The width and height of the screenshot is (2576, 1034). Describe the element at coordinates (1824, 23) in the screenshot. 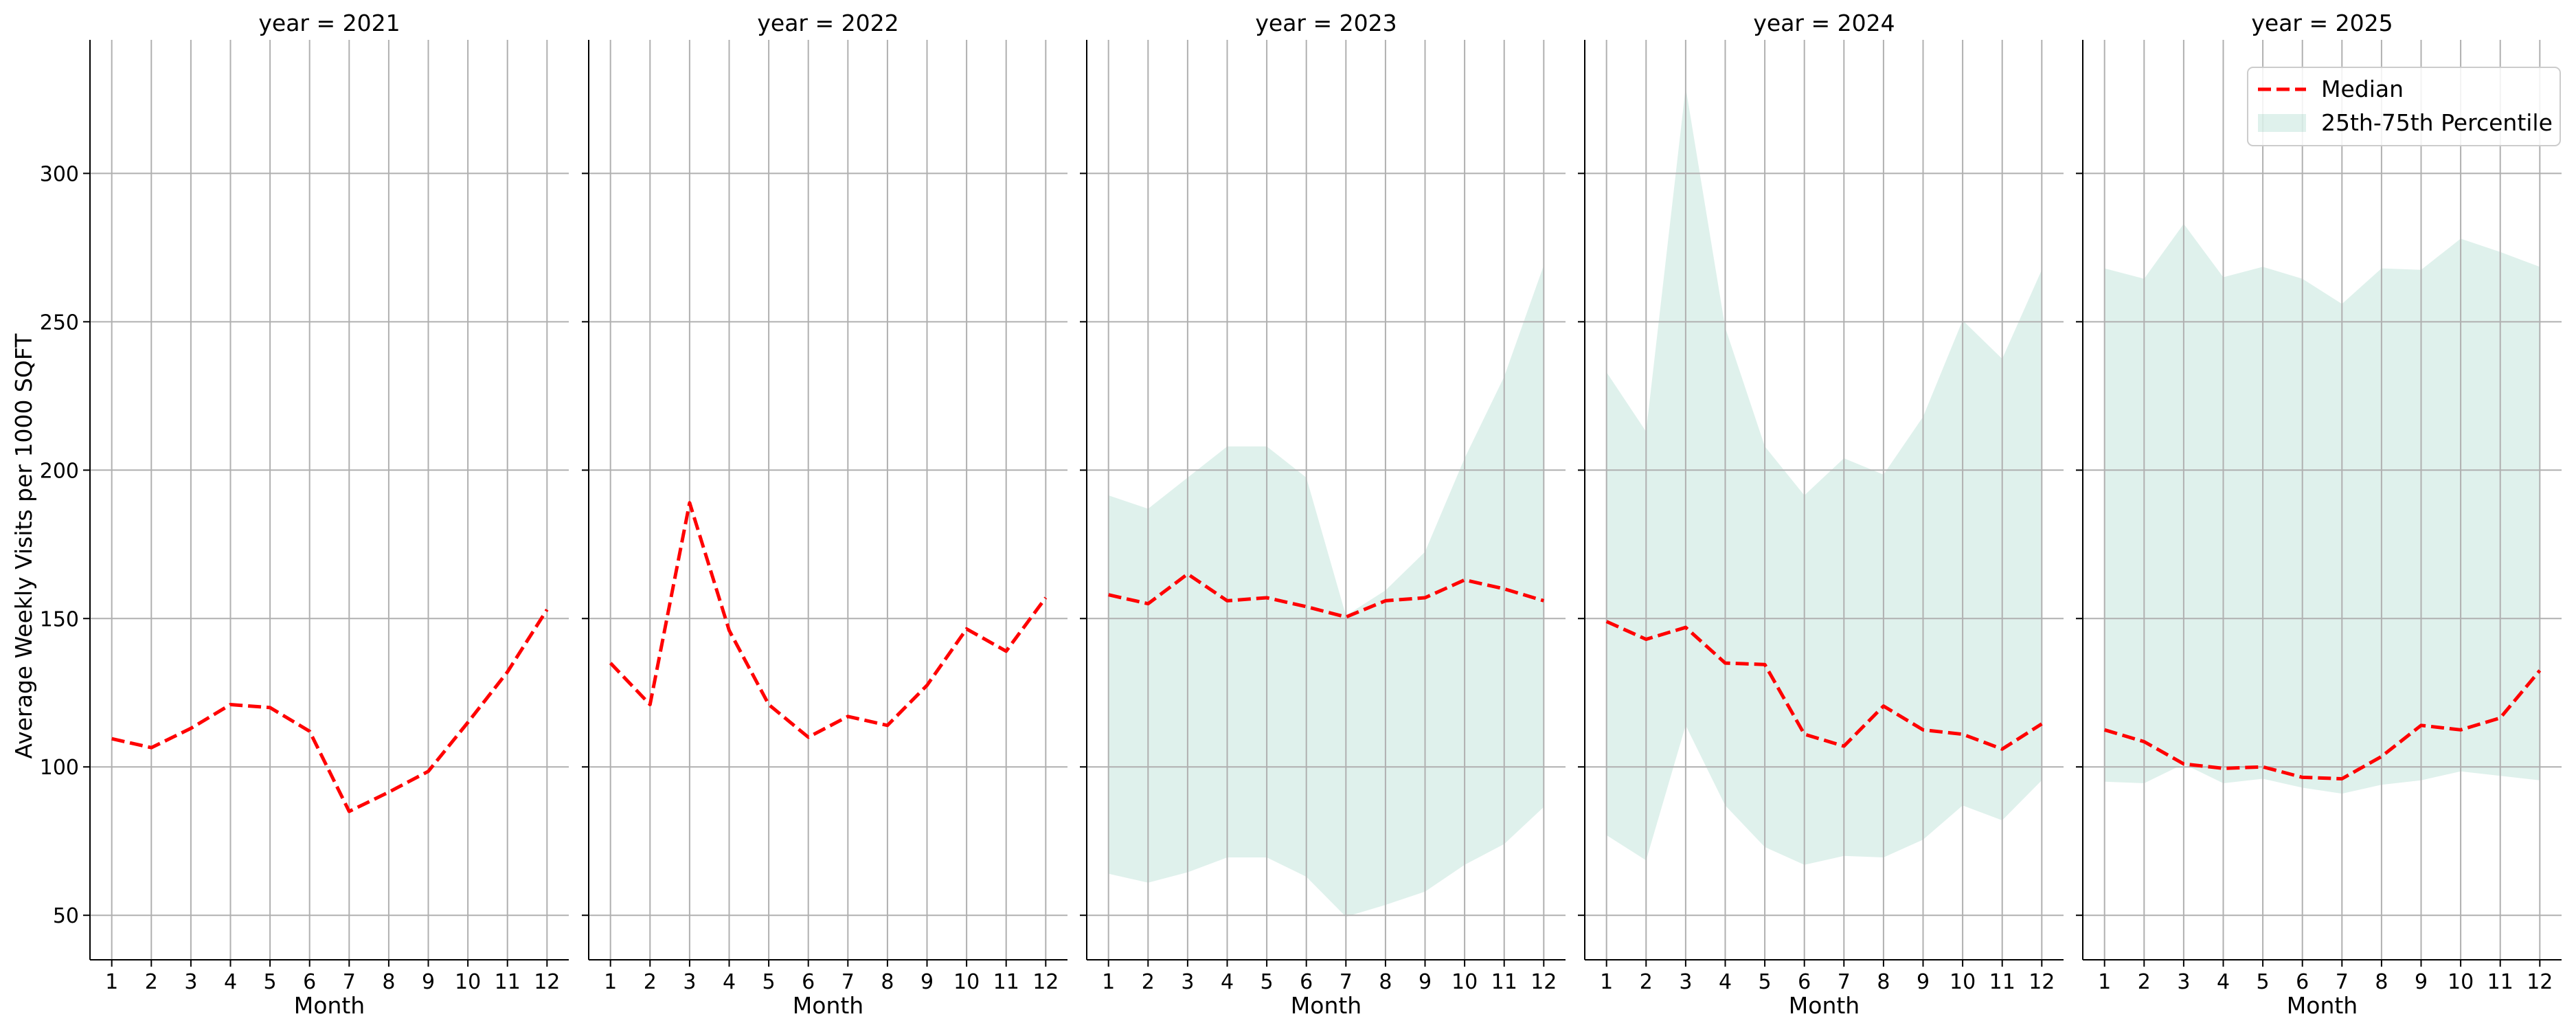

I see `subplot-title: year = 2024` at that location.